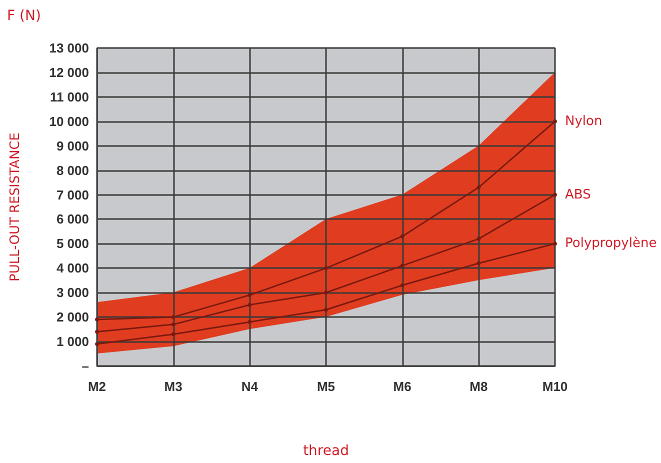 The width and height of the screenshot is (661, 463). What do you see at coordinates (24, 16) in the screenshot?
I see `chart-title: F (N)` at bounding box center [24, 16].